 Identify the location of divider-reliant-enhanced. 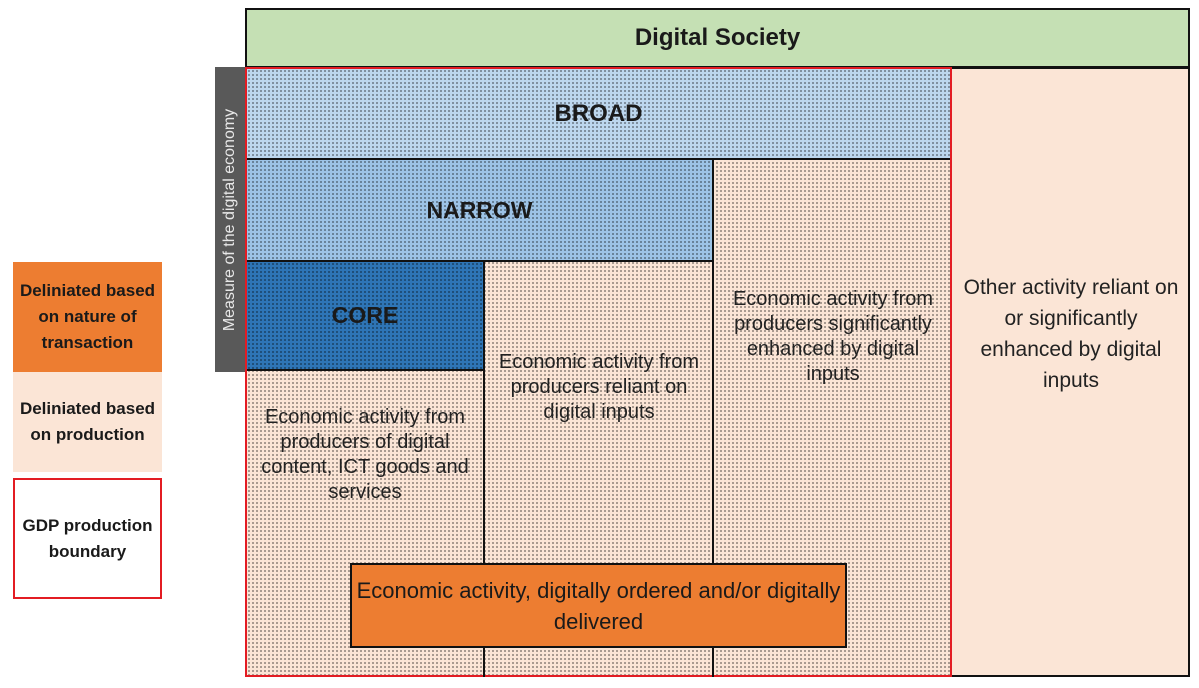
(713, 469).